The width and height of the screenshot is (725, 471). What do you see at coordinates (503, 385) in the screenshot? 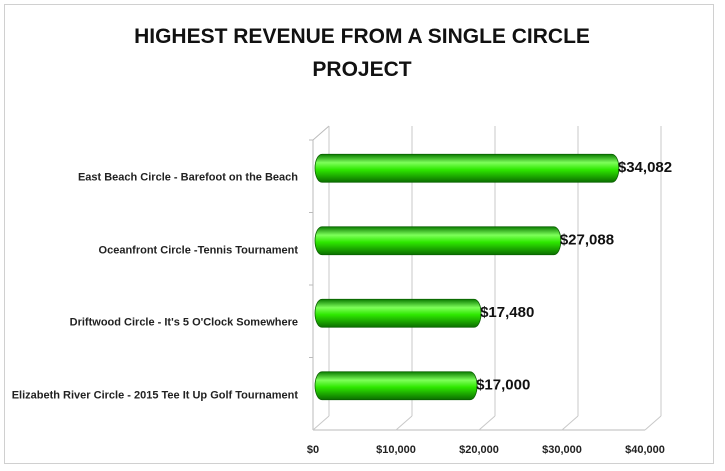
I see `value-label: $17,000` at bounding box center [503, 385].